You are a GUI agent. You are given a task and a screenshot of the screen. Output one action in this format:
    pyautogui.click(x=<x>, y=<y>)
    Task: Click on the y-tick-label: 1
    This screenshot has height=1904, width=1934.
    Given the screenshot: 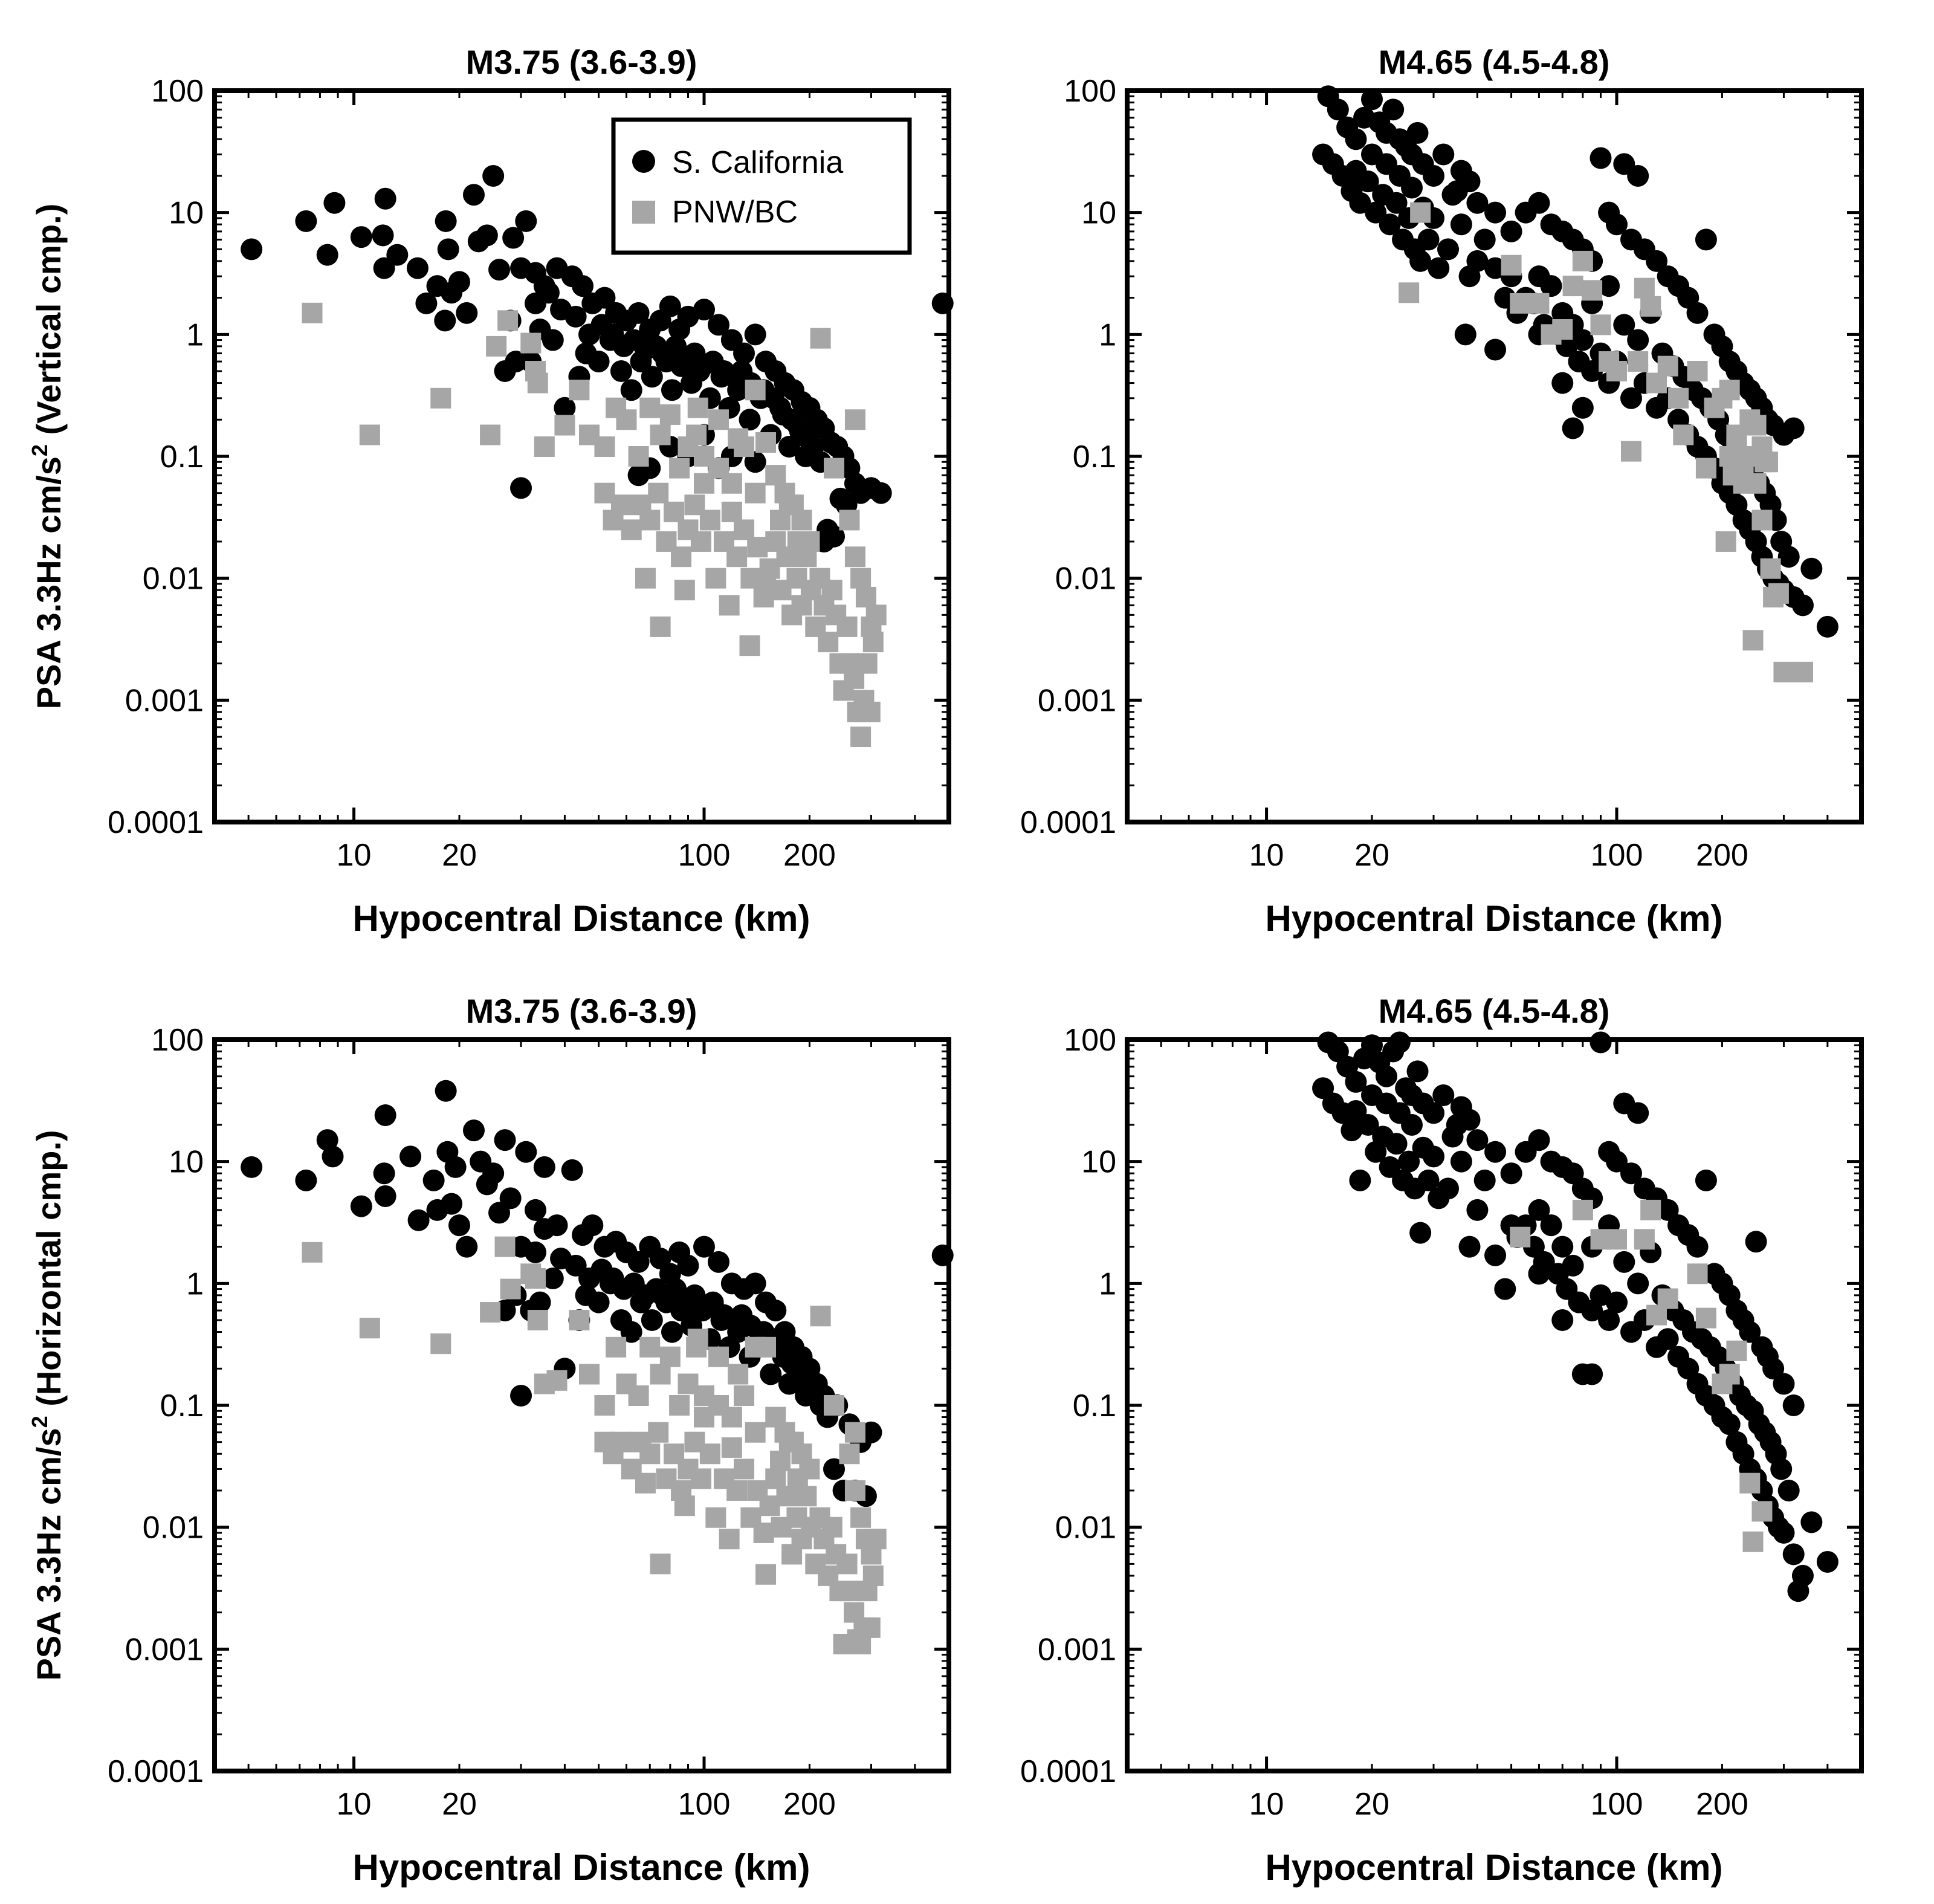 What is the action you would take?
    pyautogui.click(x=1107, y=1283)
    